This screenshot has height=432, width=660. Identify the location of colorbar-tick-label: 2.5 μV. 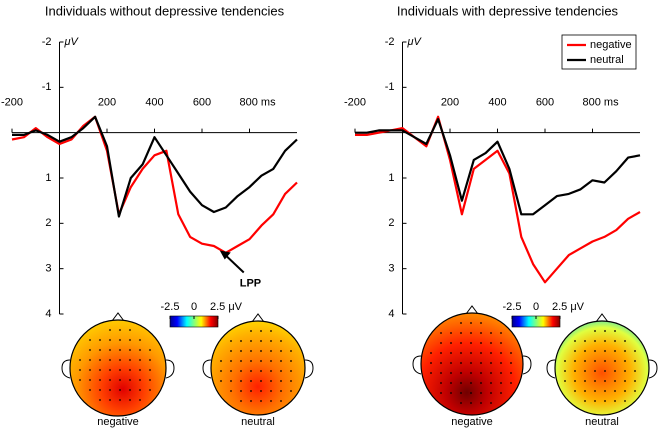
(568, 307).